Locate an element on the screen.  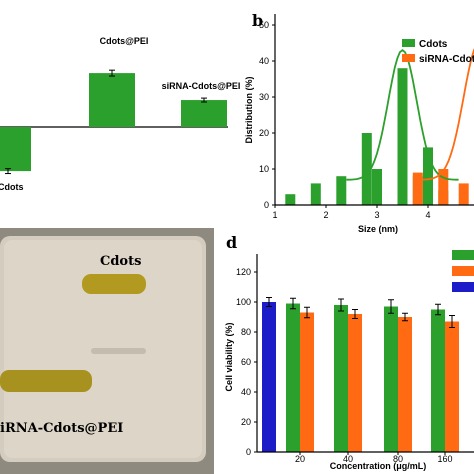
bar-d-control is located at coordinates (269, 377).